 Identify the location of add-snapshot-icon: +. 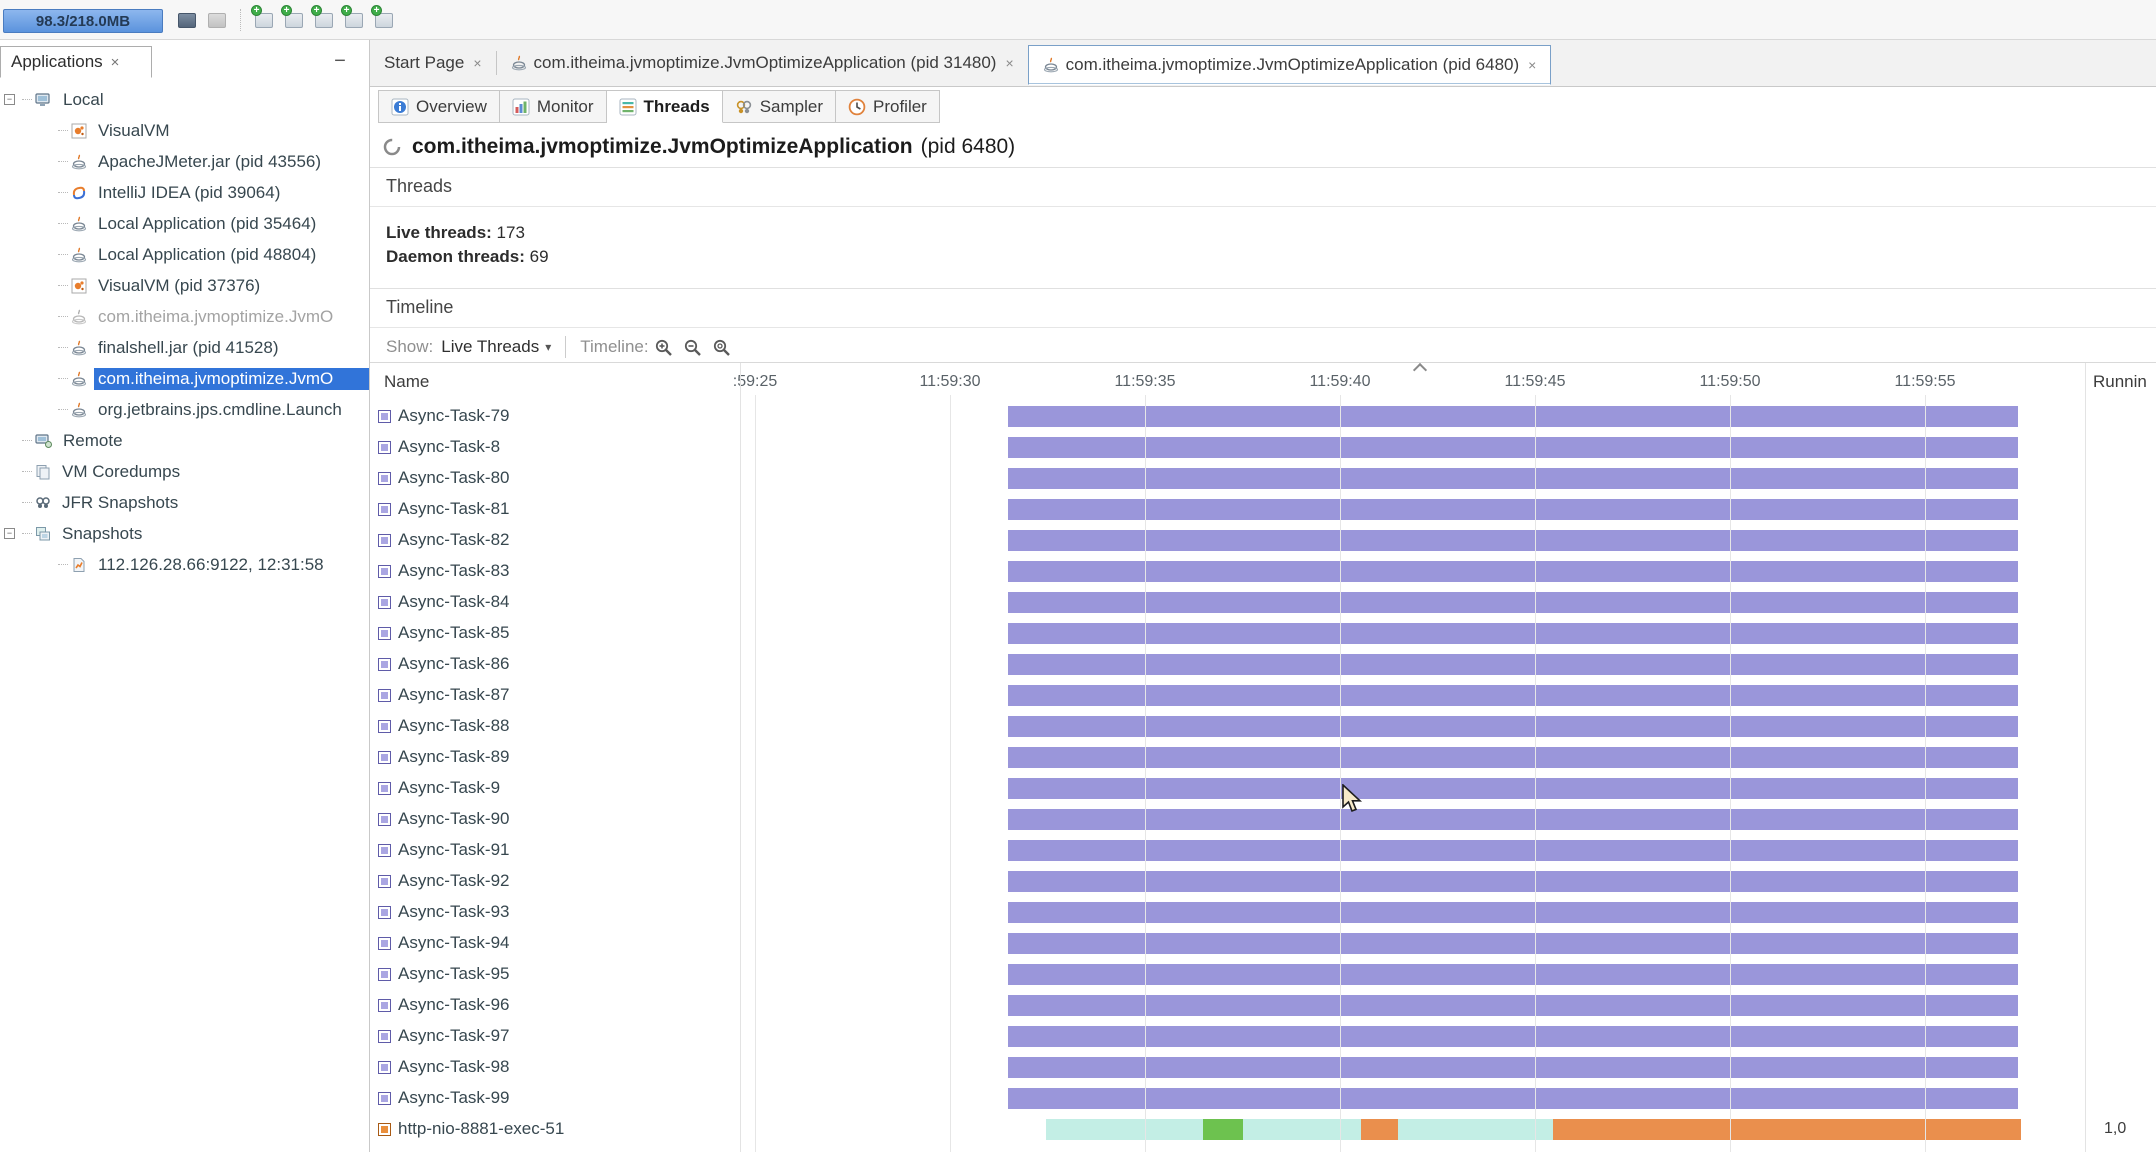
(353, 18).